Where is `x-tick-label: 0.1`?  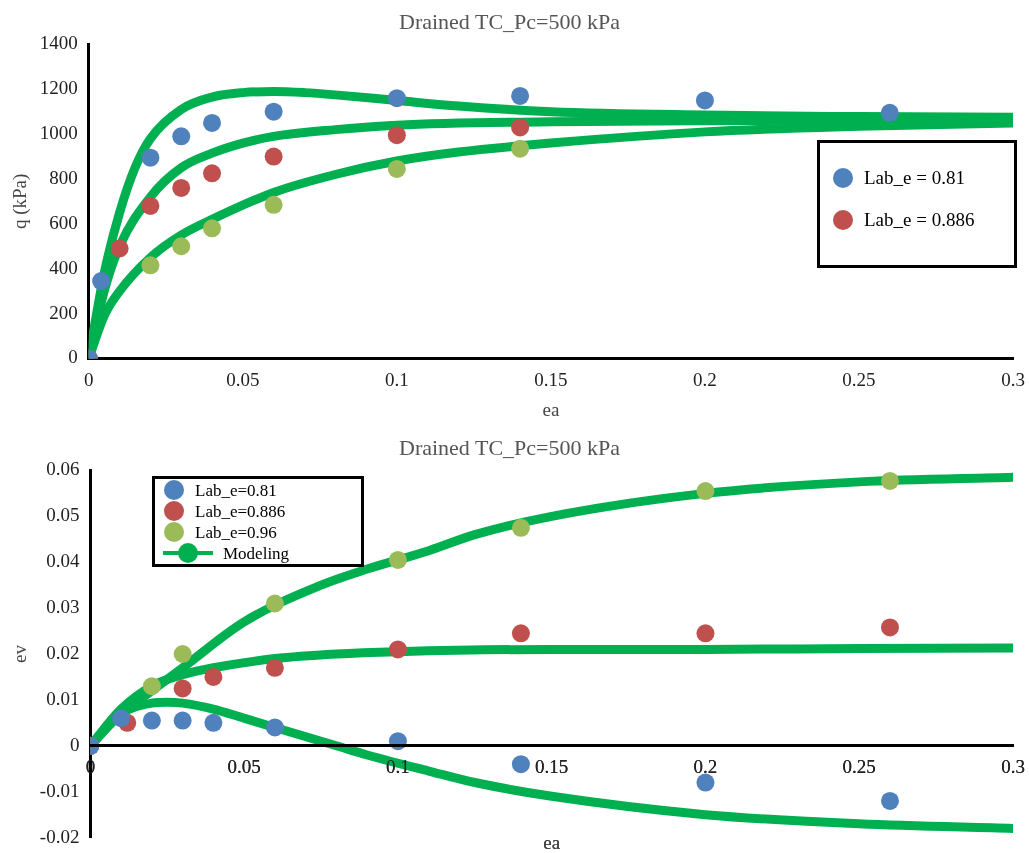 x-tick-label: 0.1 is located at coordinates (396, 379).